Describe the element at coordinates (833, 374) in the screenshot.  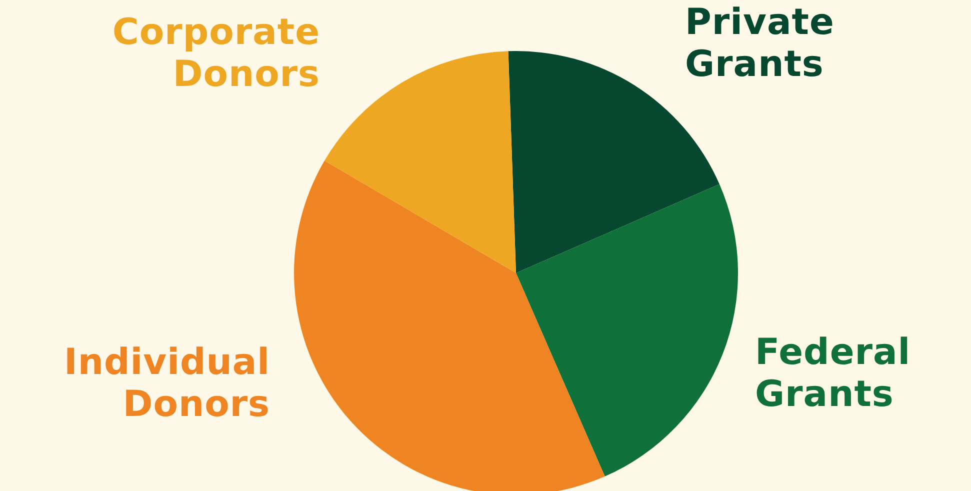
I see `slice-label: Federal Grants` at that location.